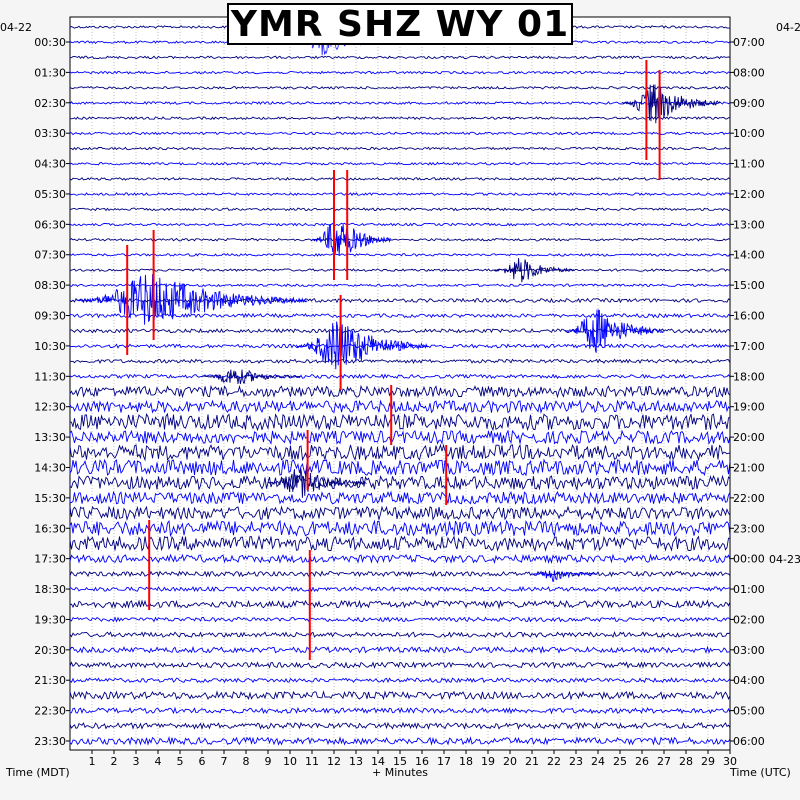  I want to click on x-tick-label: 17, so click(444, 761).